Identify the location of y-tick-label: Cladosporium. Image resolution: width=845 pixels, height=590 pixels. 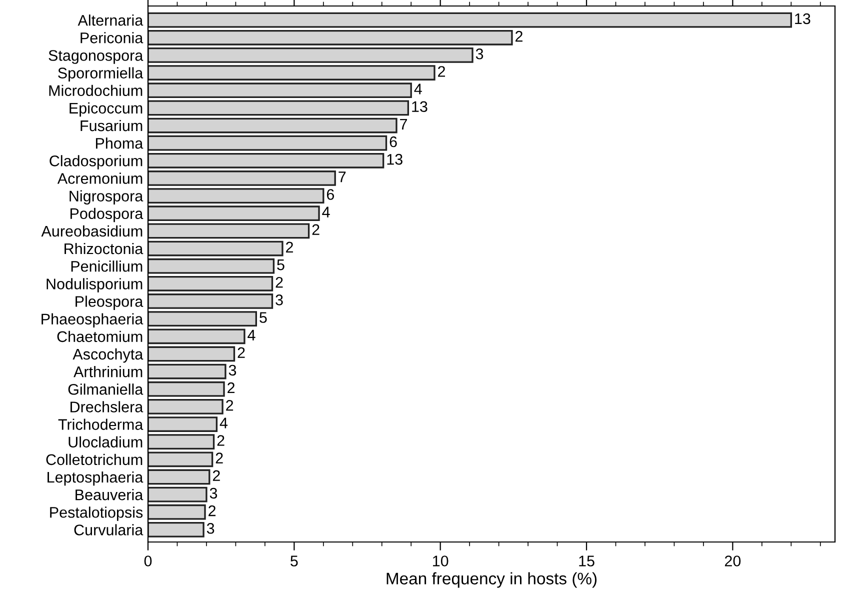
(96, 162).